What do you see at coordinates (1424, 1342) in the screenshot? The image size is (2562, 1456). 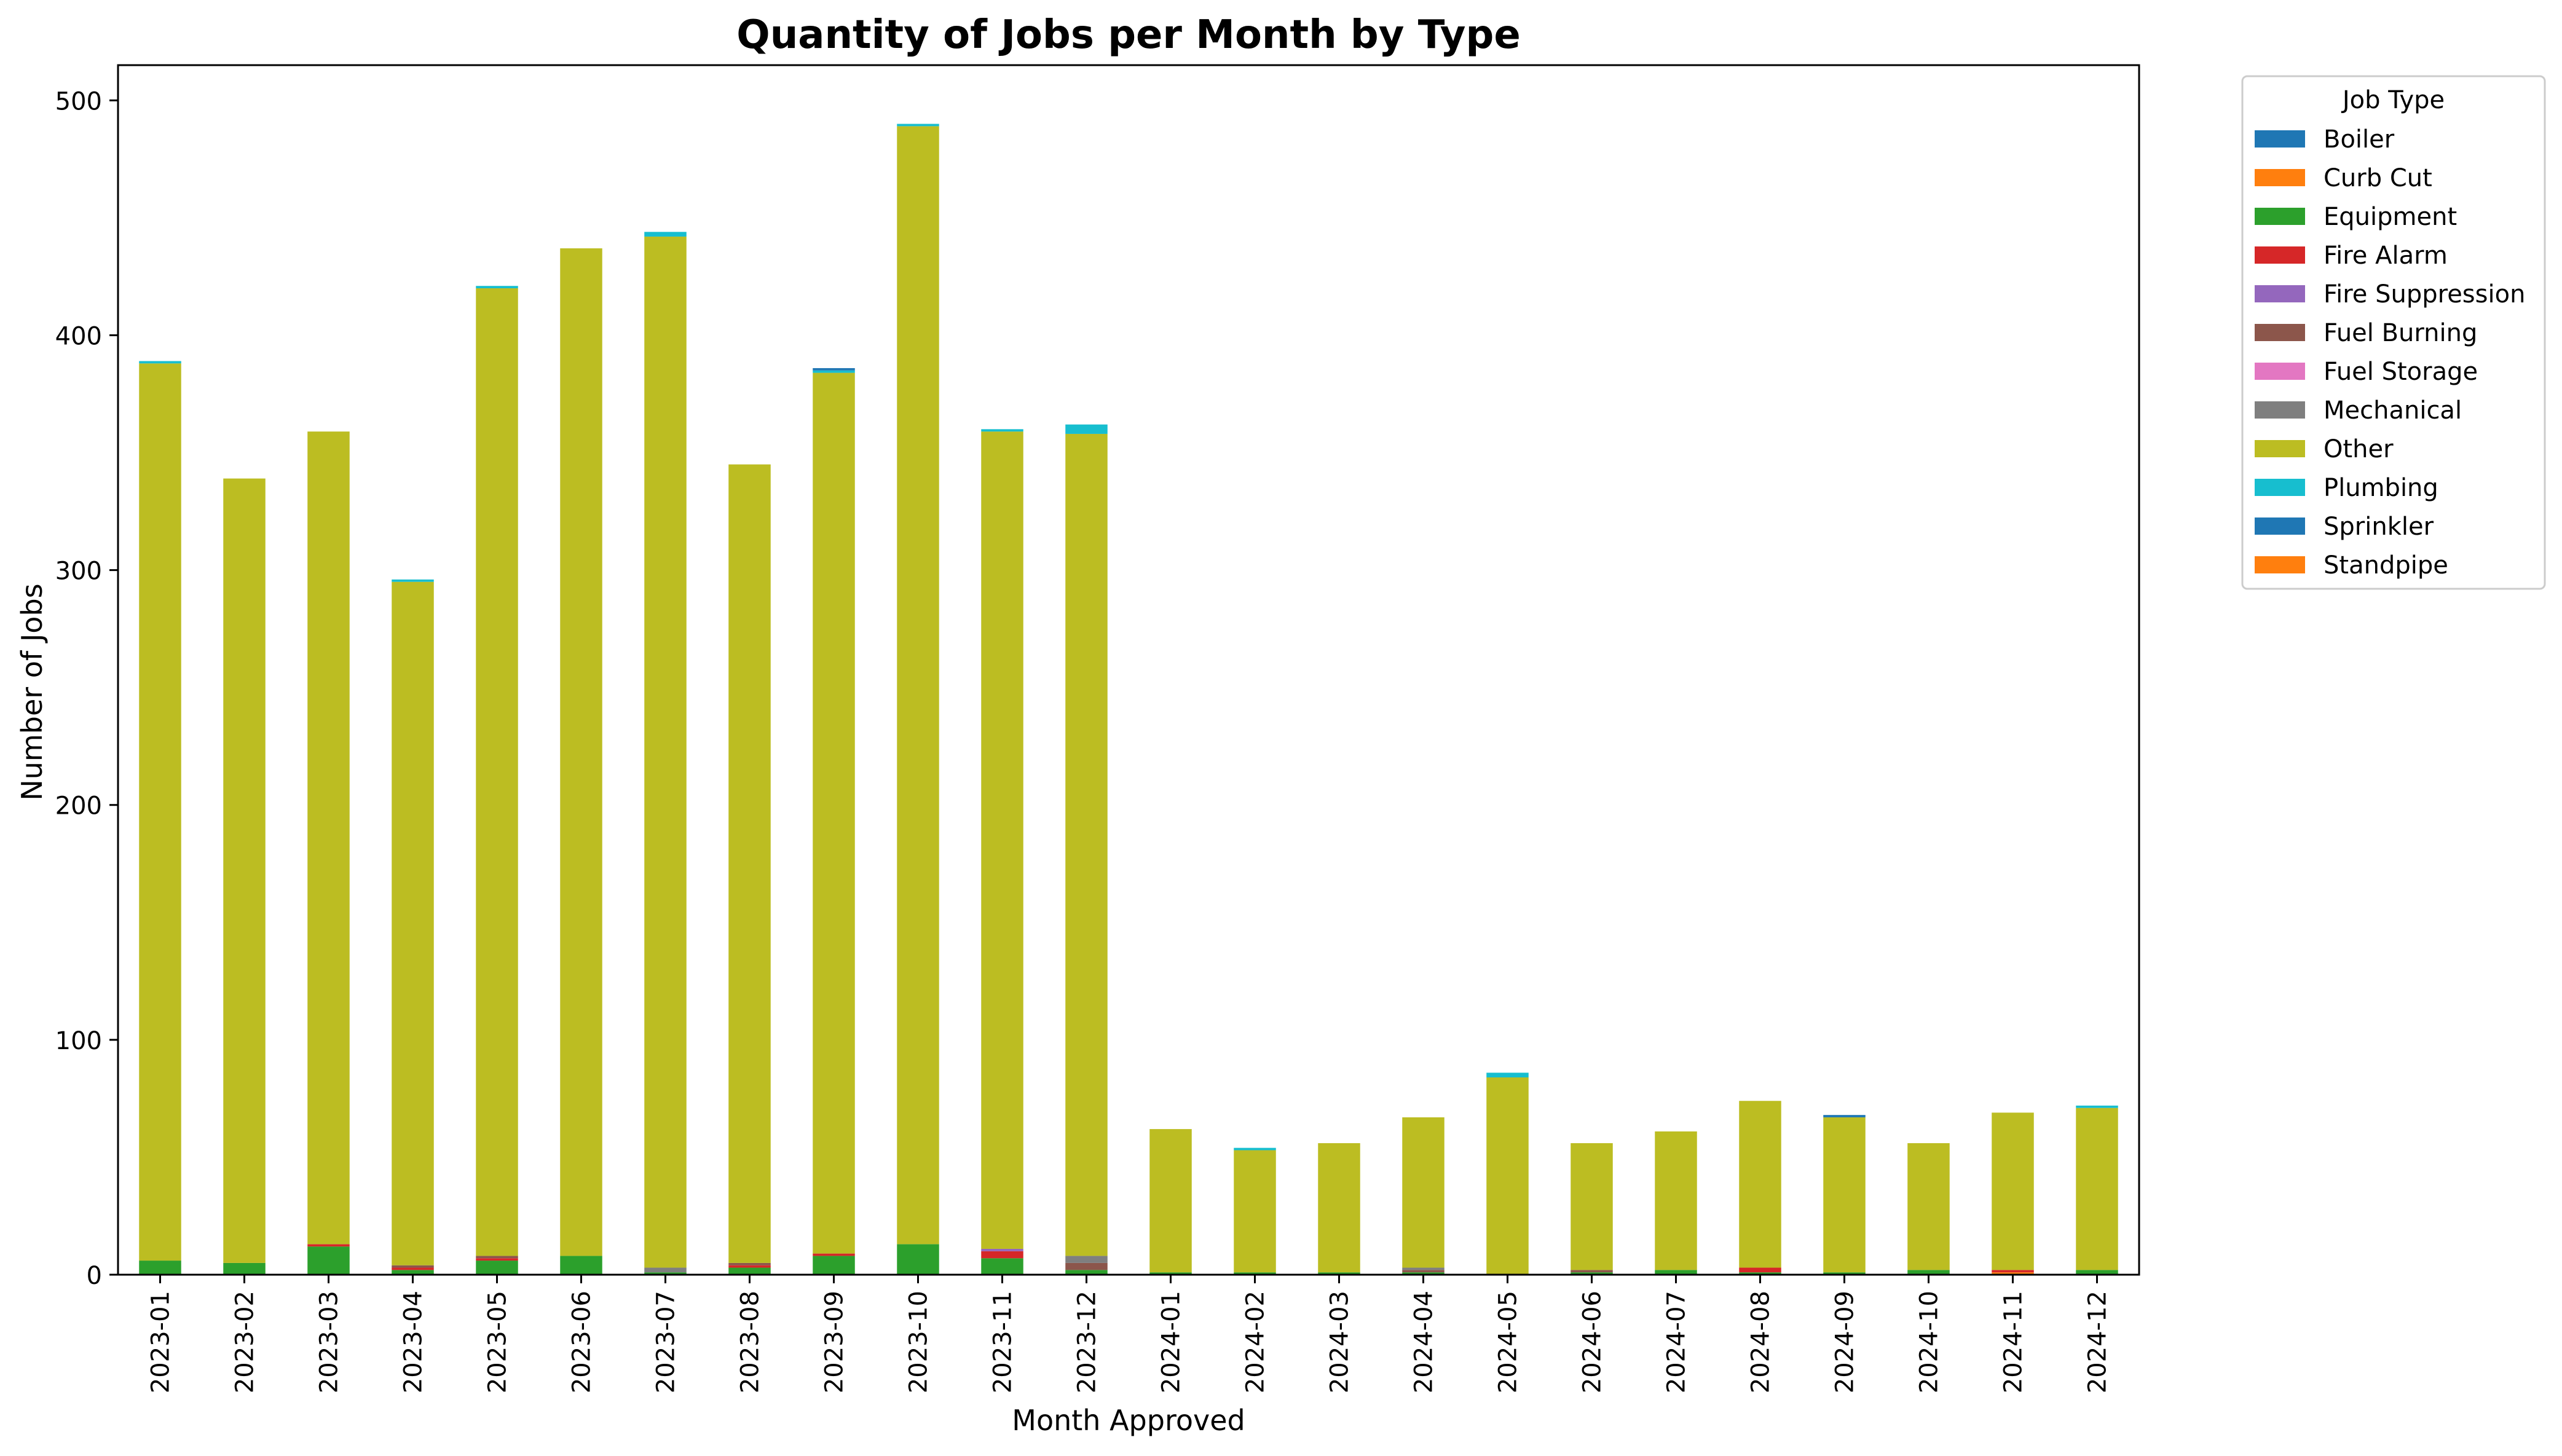 I see `x-tick-label: 2024-04` at bounding box center [1424, 1342].